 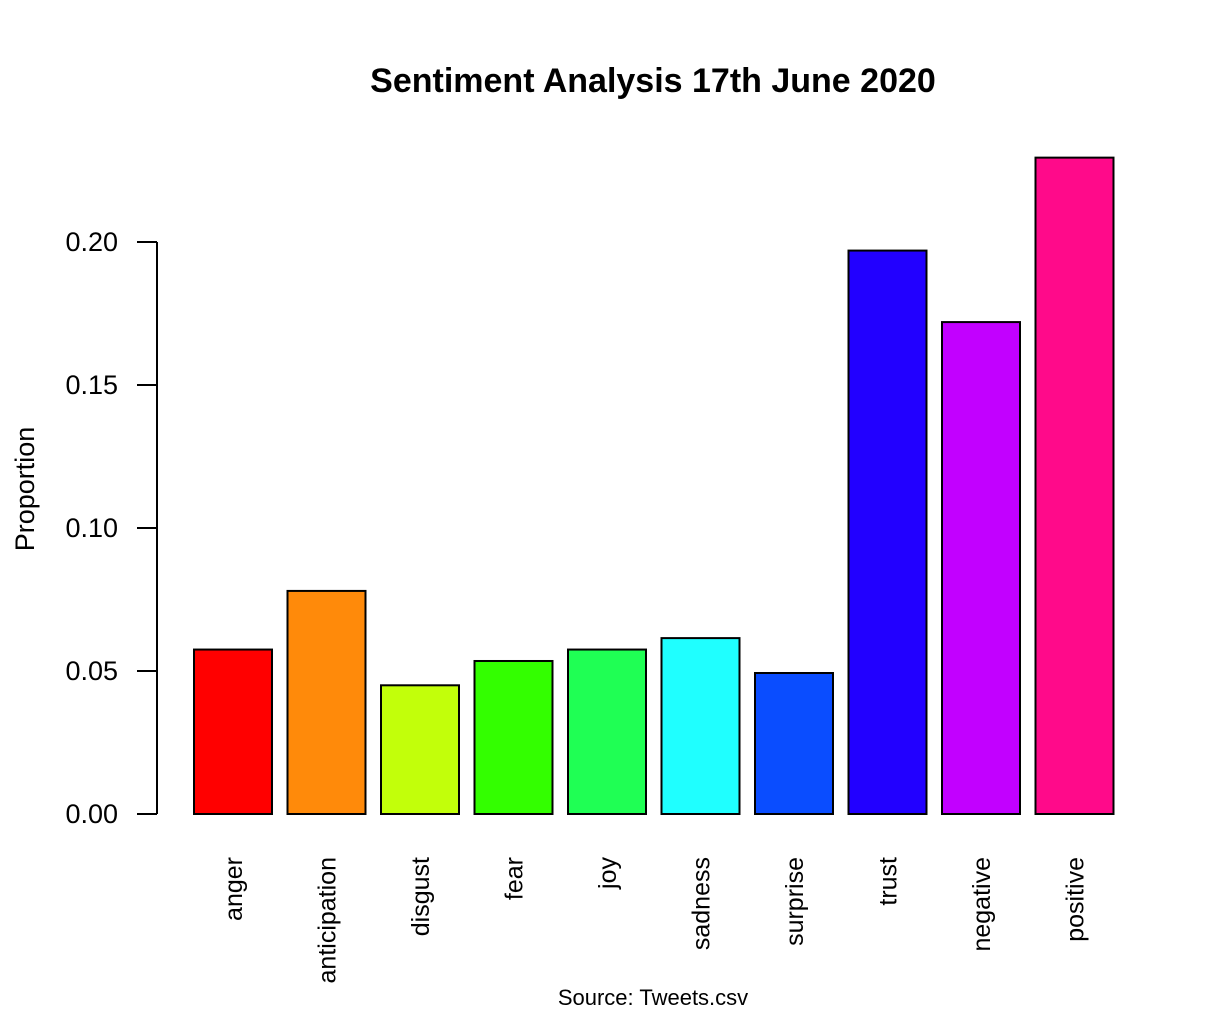 What do you see at coordinates (513, 737) in the screenshot?
I see `bar-fear` at bounding box center [513, 737].